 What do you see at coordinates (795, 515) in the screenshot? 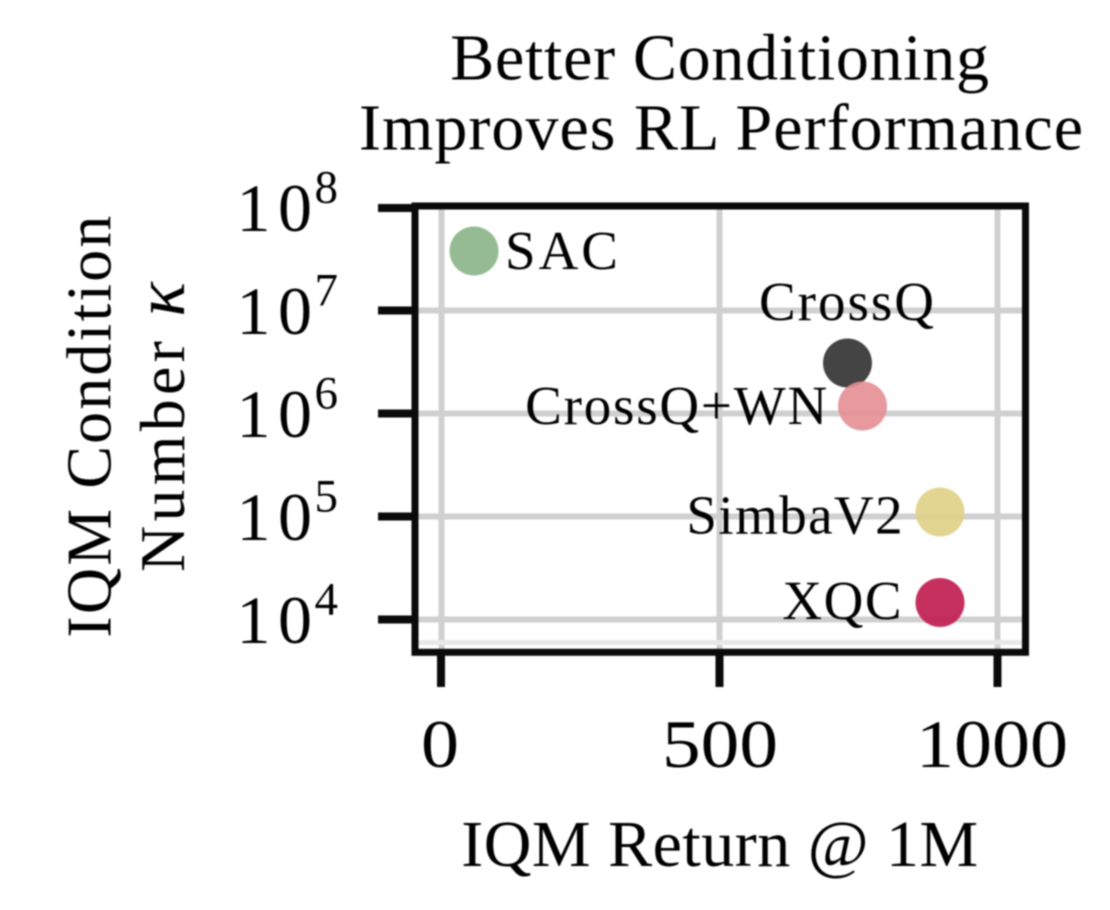
I see `svg-text: SimbaV2` at bounding box center [795, 515].